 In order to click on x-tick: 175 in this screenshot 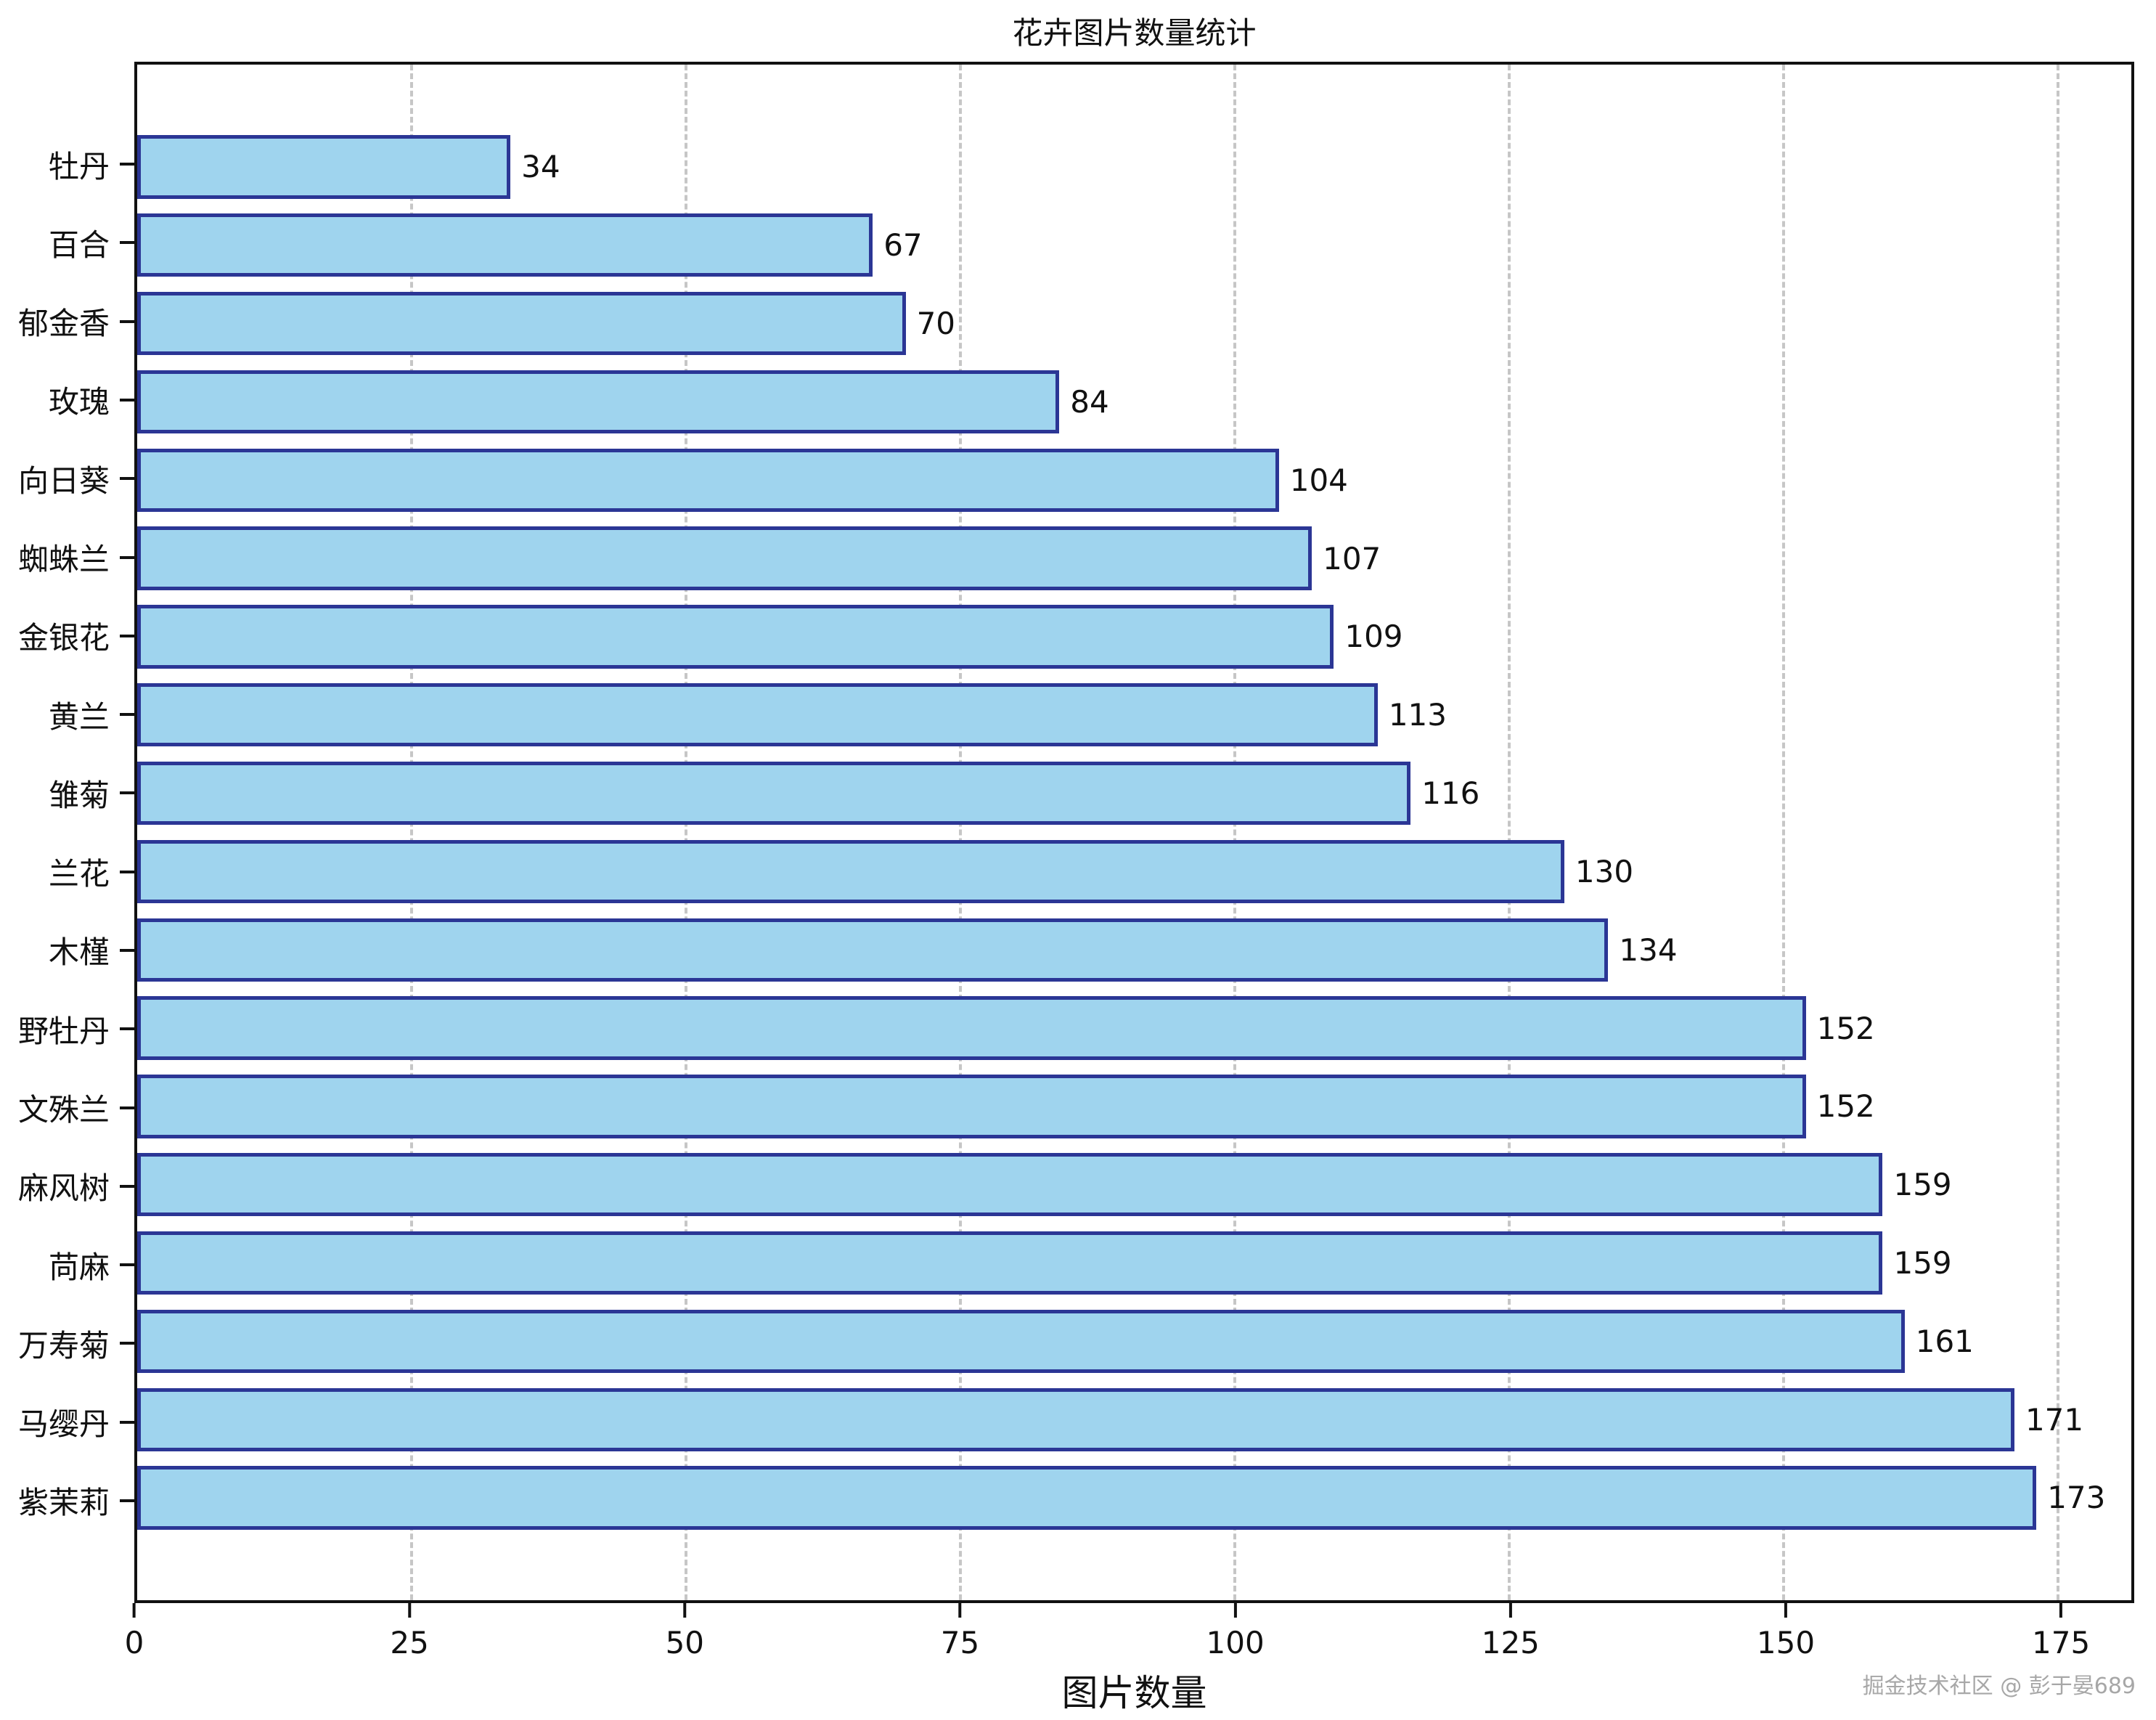, I will do `click(2061, 1631)`.